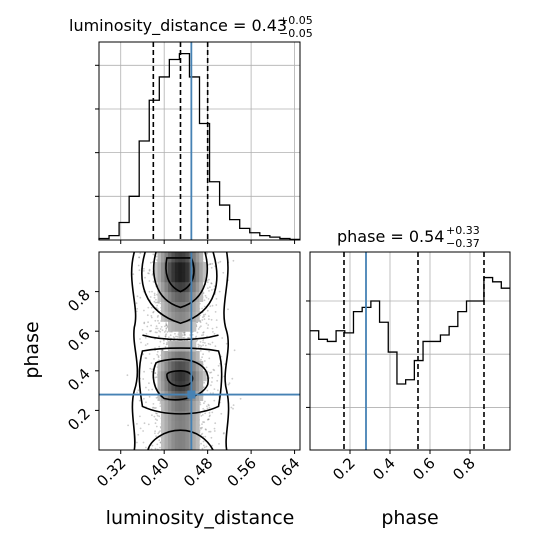  I want to click on title-luminosity-distance: luminosity_distance = 0.43, so click(178, 26).